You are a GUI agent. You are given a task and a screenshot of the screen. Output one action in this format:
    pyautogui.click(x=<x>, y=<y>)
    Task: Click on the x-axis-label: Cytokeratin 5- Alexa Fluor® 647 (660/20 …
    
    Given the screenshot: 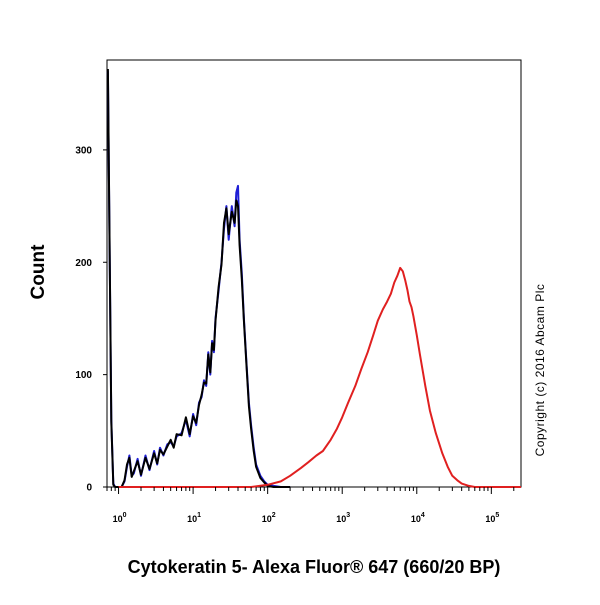 What is the action you would take?
    pyautogui.click(x=314, y=567)
    